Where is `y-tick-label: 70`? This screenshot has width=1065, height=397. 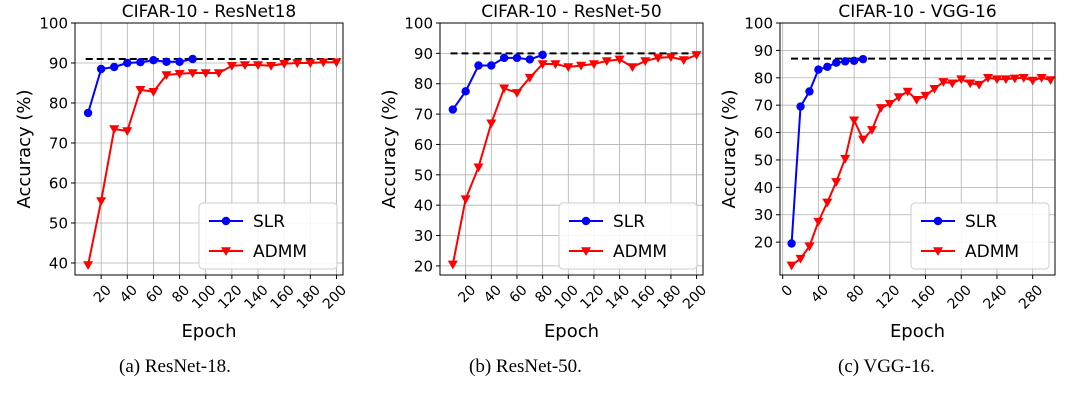
y-tick-label: 70 is located at coordinates (763, 106).